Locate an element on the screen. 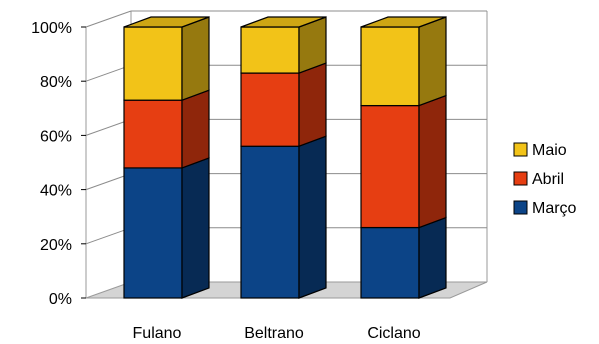 The height and width of the screenshot is (344, 599). legend-item: Abril is located at coordinates (538, 179).